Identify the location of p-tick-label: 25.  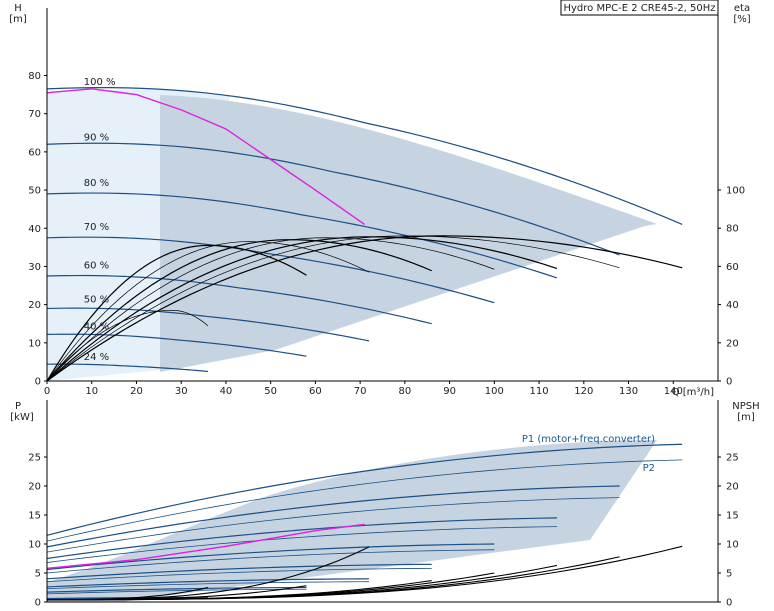
(34, 458).